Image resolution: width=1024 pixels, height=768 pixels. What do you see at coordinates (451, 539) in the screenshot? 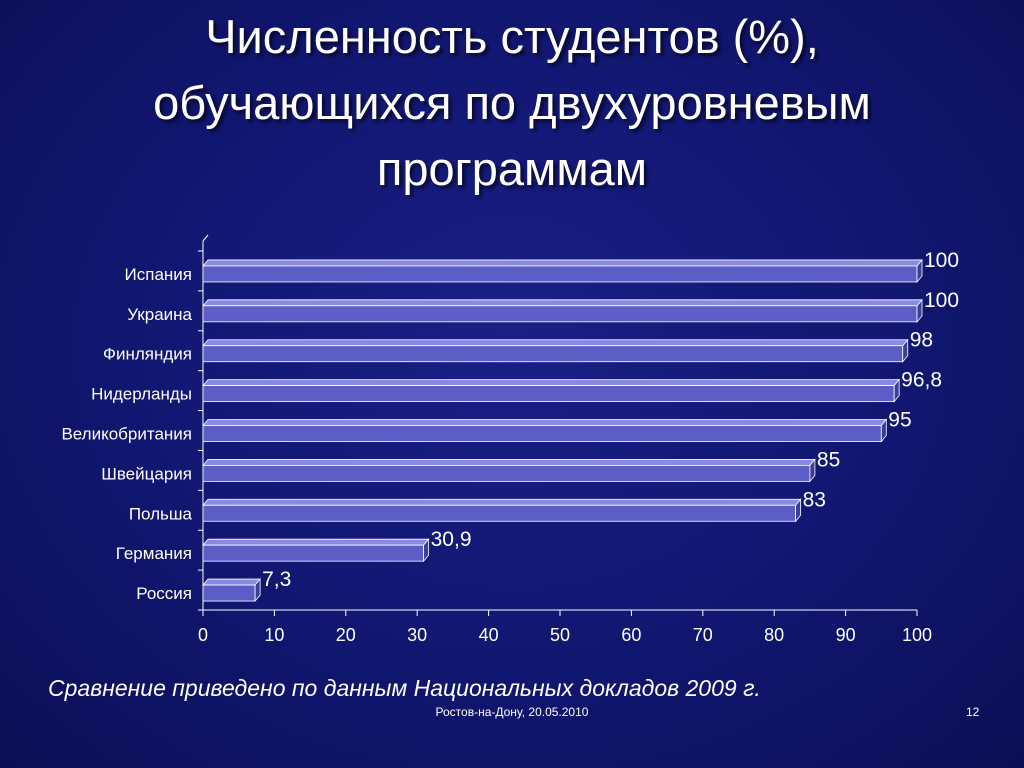
I see `data-label: 30,9` at bounding box center [451, 539].